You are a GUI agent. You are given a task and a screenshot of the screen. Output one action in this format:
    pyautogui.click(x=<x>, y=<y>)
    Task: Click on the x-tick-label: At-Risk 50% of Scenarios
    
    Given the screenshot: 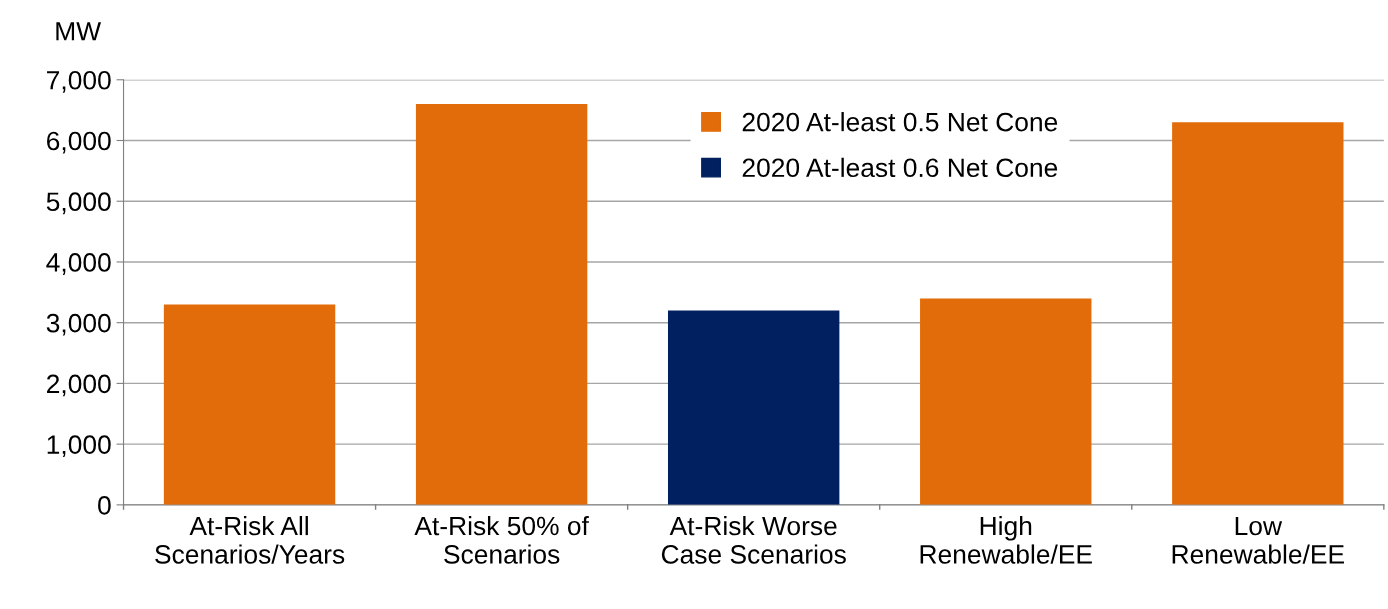 What is the action you would take?
    pyautogui.click(x=501, y=539)
    